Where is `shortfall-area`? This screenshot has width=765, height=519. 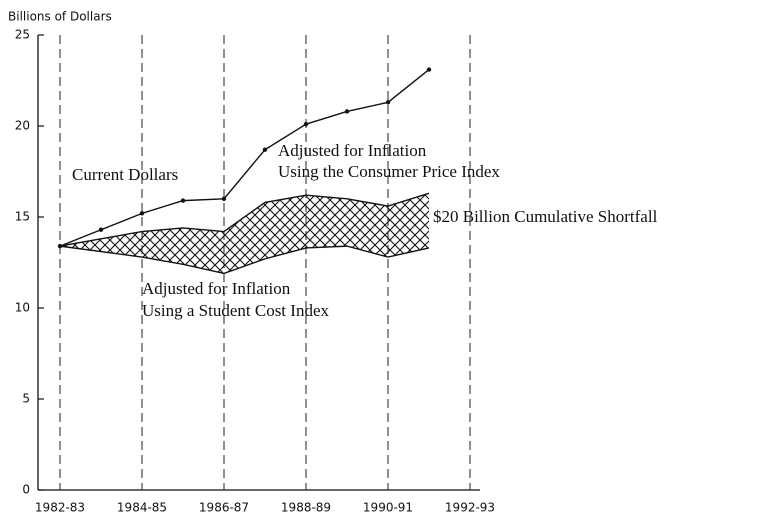
shortfall-area is located at coordinates (244, 233).